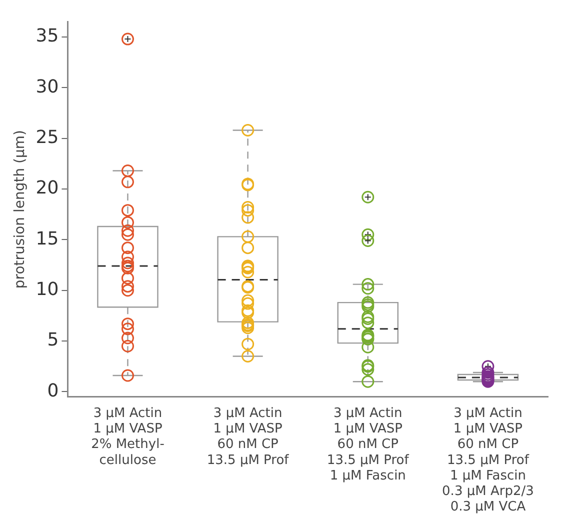  Describe the element at coordinates (53, 391) in the screenshot. I see `y-tick-label: 0` at that location.